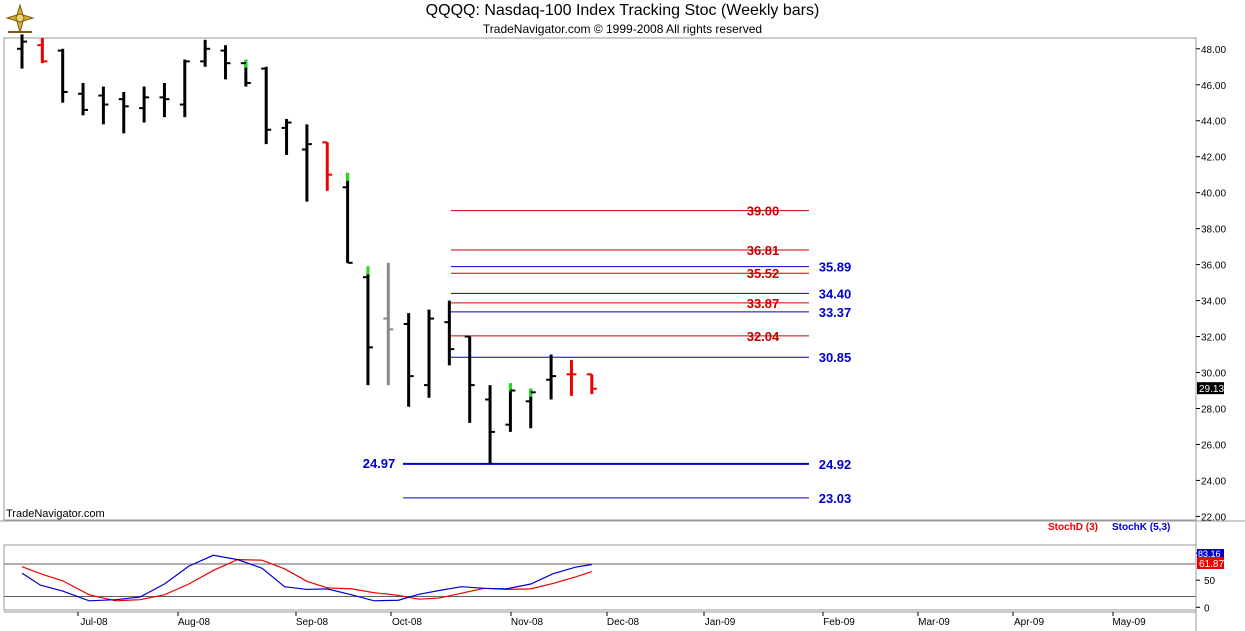 The width and height of the screenshot is (1245, 631). Describe the element at coordinates (1213, 517) in the screenshot. I see `y-tick-label: 22.00` at that location.